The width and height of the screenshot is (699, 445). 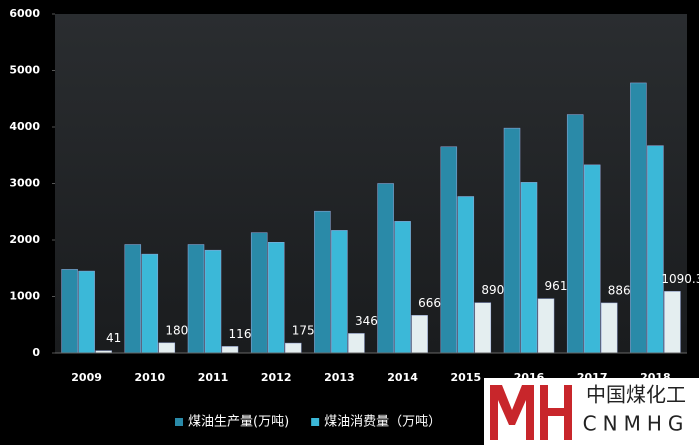 What do you see at coordinates (492, 290) in the screenshot?
I see `data-label: 890` at bounding box center [492, 290].